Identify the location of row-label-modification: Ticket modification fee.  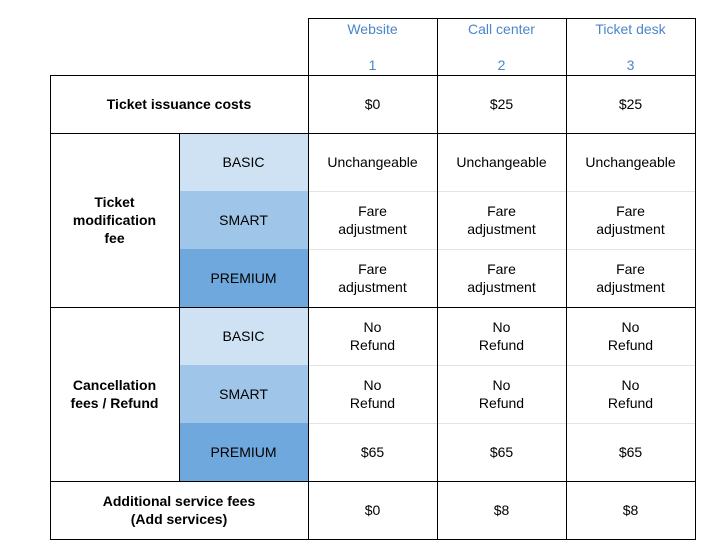
(114, 220).